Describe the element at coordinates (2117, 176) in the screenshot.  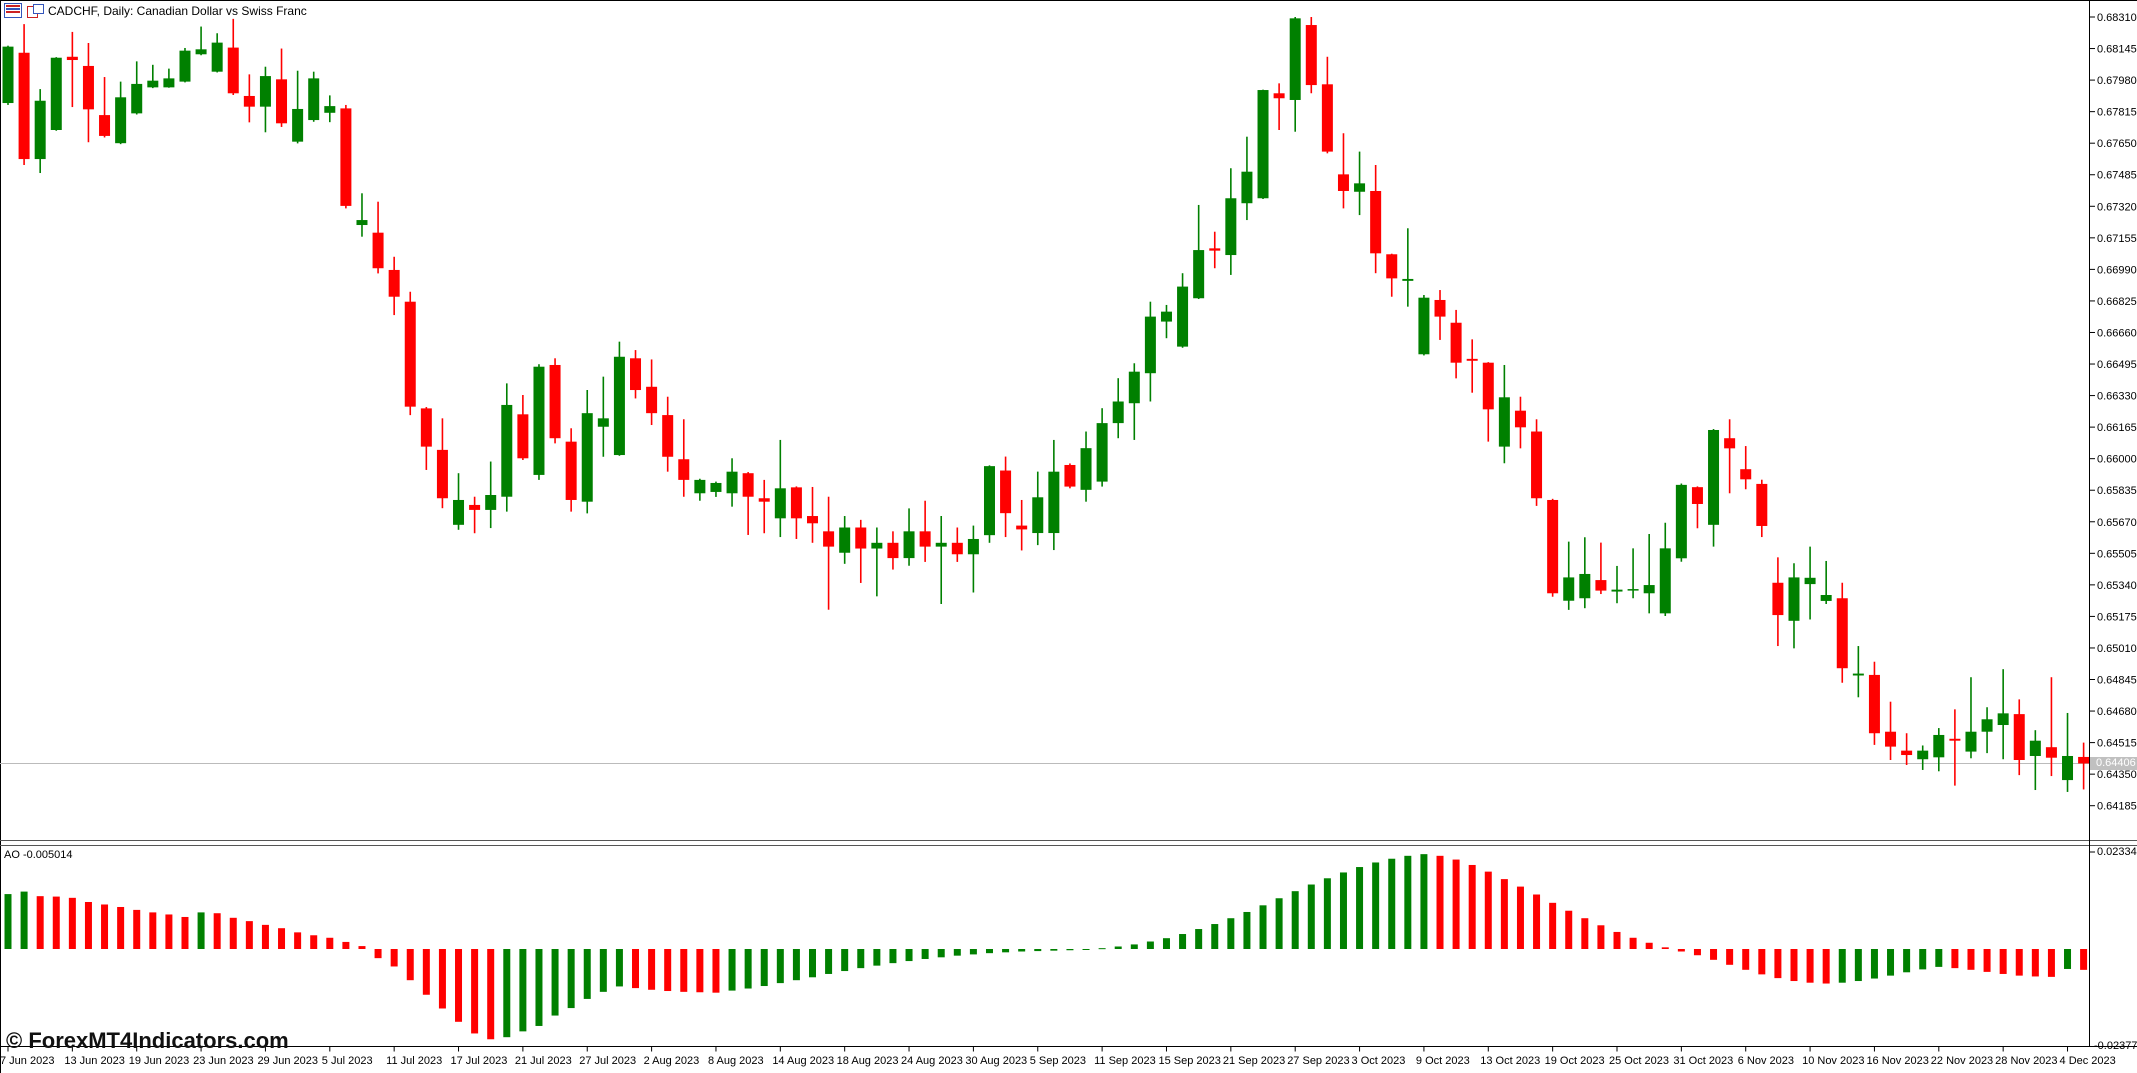
I see `price-axis-label: 0.67485` at that location.